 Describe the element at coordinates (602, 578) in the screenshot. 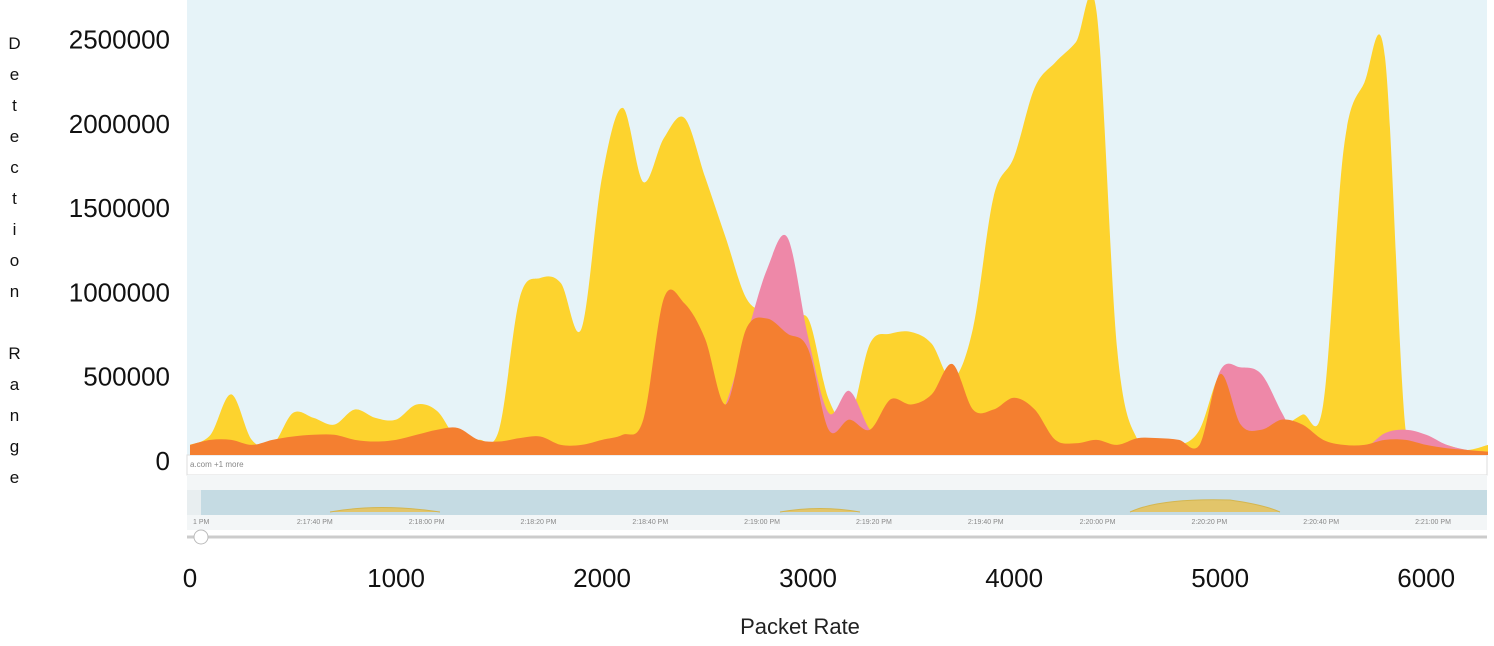

I see `x-tick-label: 2000` at that location.